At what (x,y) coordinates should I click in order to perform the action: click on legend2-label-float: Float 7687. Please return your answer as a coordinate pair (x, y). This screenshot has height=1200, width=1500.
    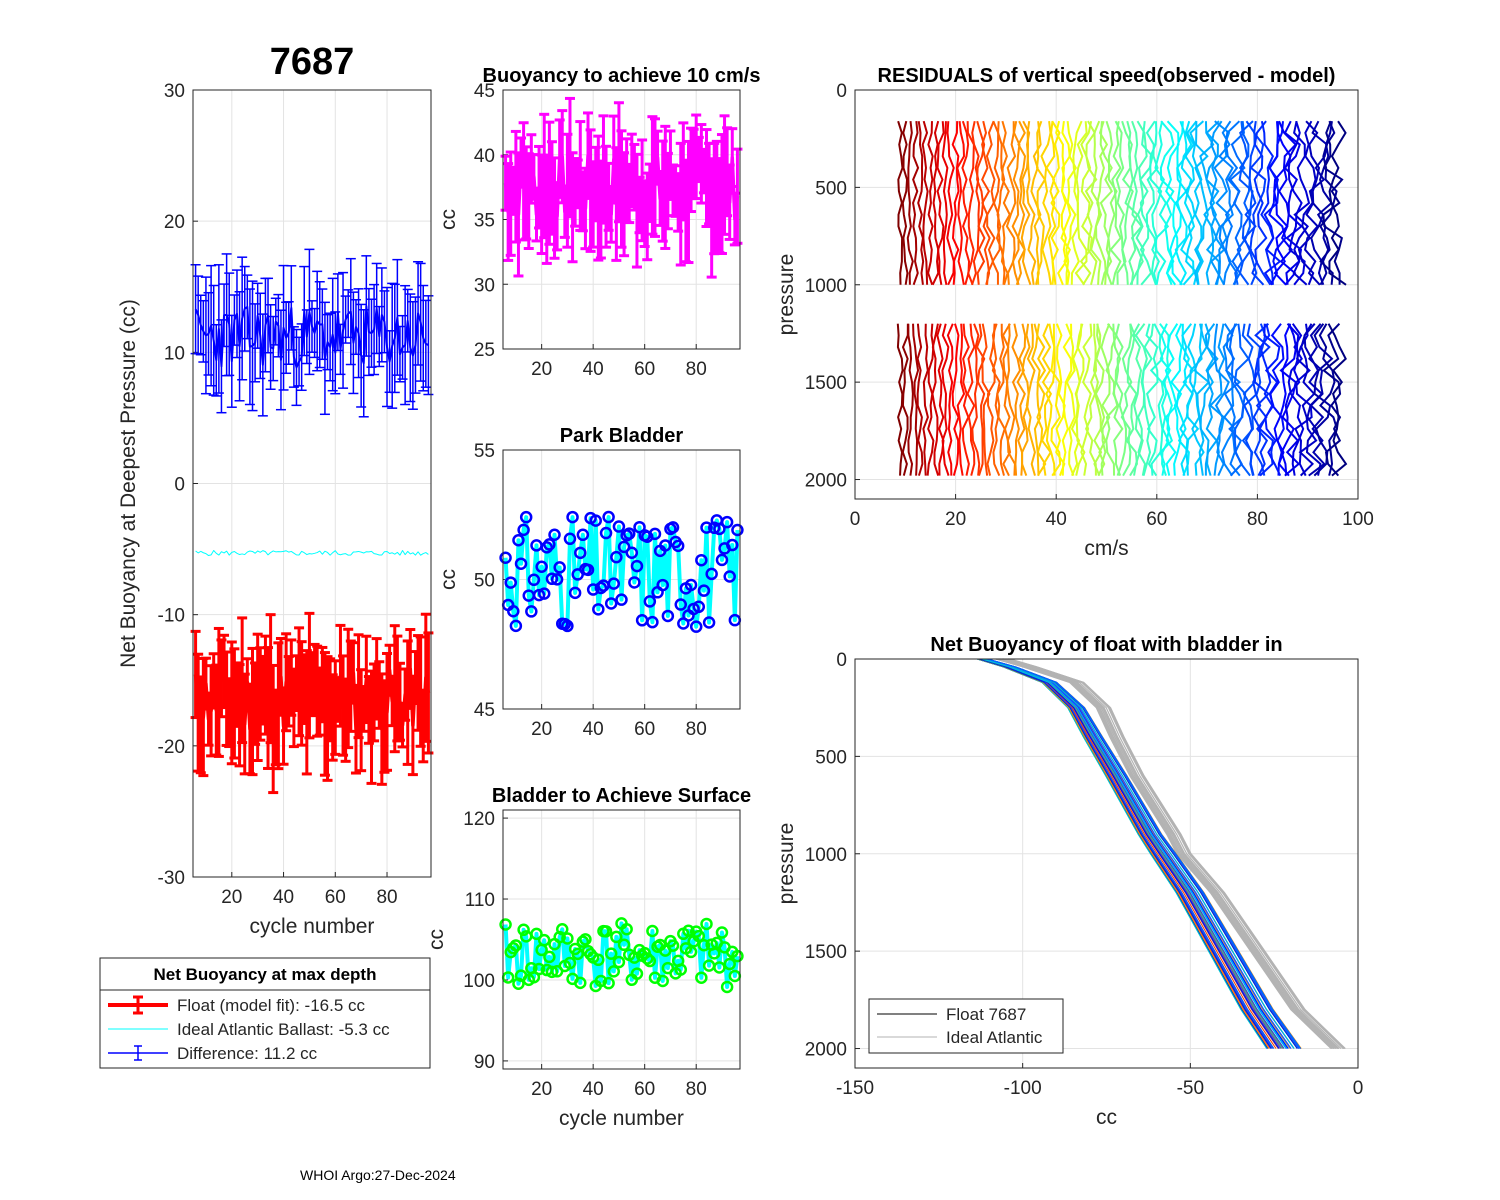
    Looking at the image, I should click on (986, 1014).